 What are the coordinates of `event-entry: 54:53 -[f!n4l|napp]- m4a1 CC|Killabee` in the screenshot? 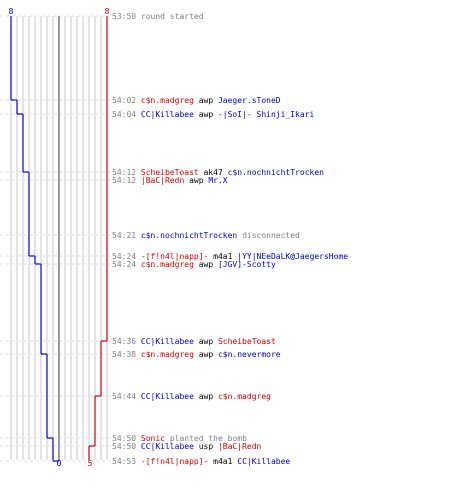 It's located at (201, 461).